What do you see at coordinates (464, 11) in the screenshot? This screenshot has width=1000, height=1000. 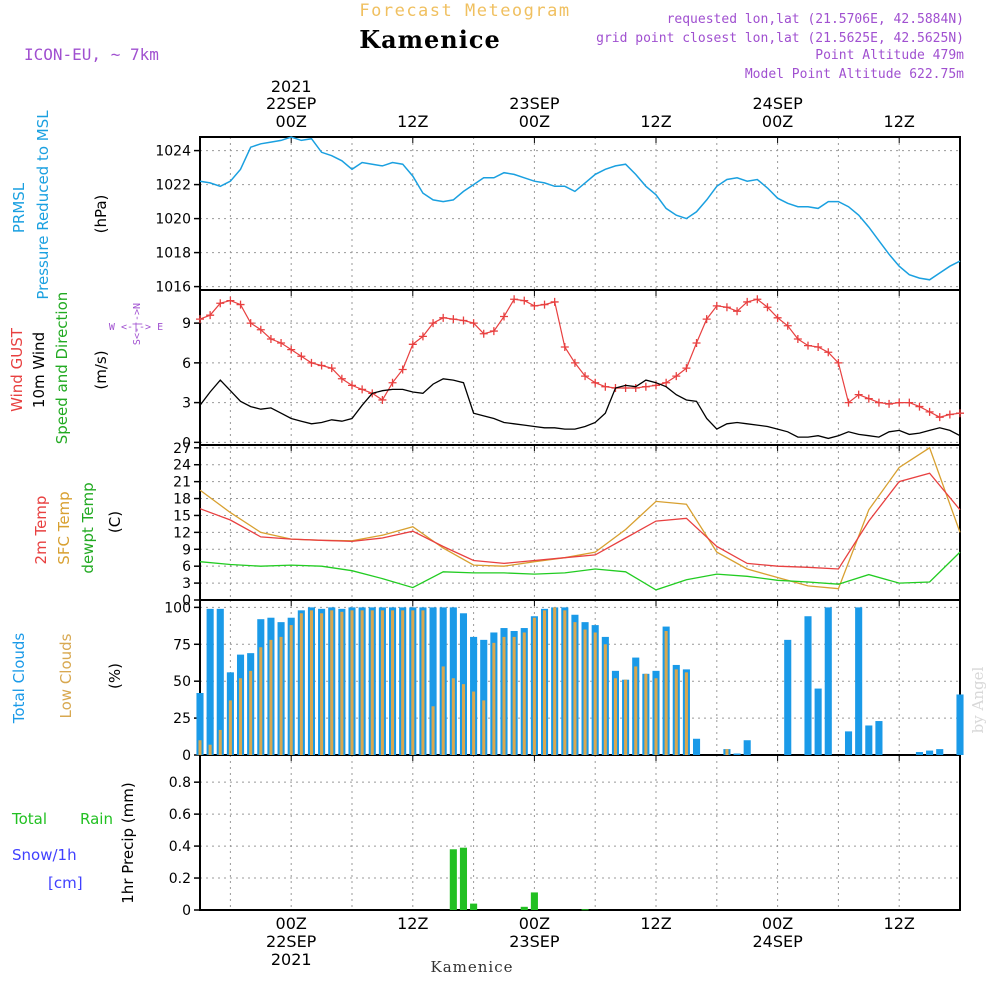 I see `chart-subtitle: Forecast Meteogram` at bounding box center [464, 11].